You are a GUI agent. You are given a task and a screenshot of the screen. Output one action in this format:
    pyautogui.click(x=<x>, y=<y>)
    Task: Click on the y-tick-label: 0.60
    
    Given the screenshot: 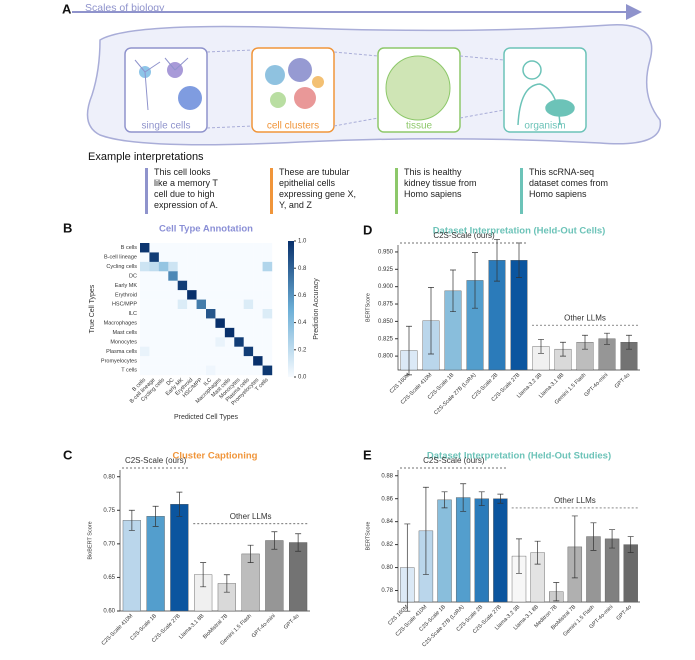 What is the action you would take?
    pyautogui.click(x=109, y=612)
    